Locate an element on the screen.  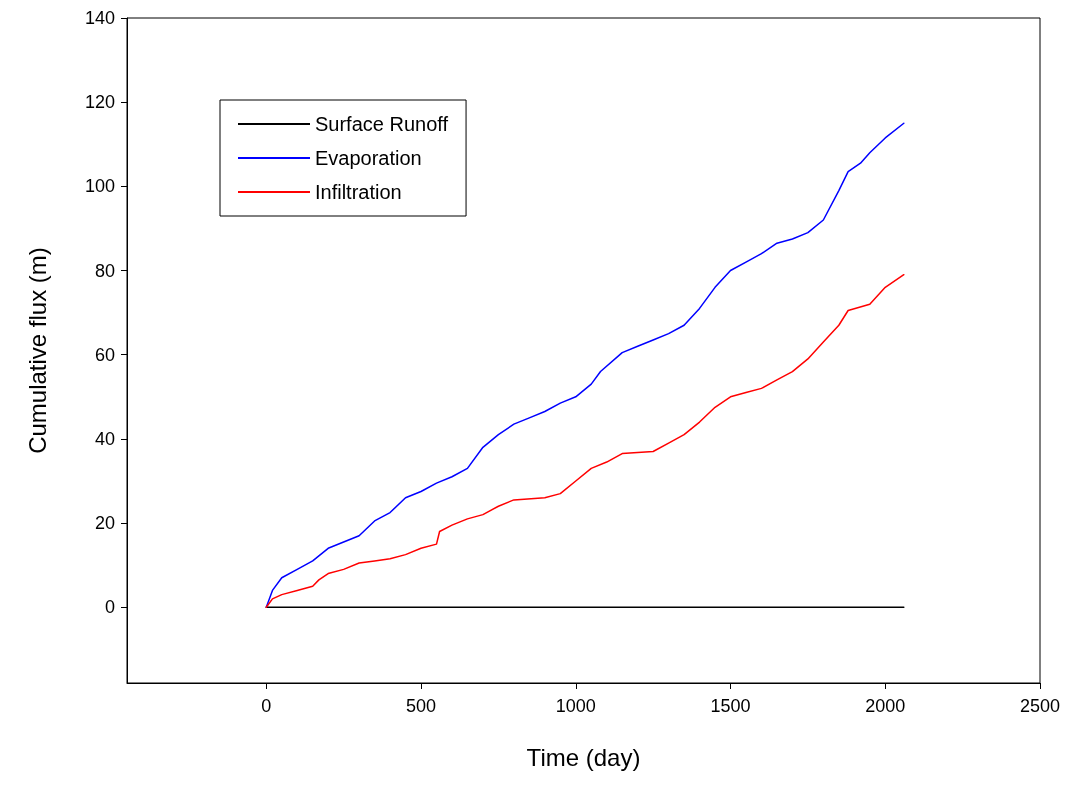
y-tick-label: 40 is located at coordinates (104, 438).